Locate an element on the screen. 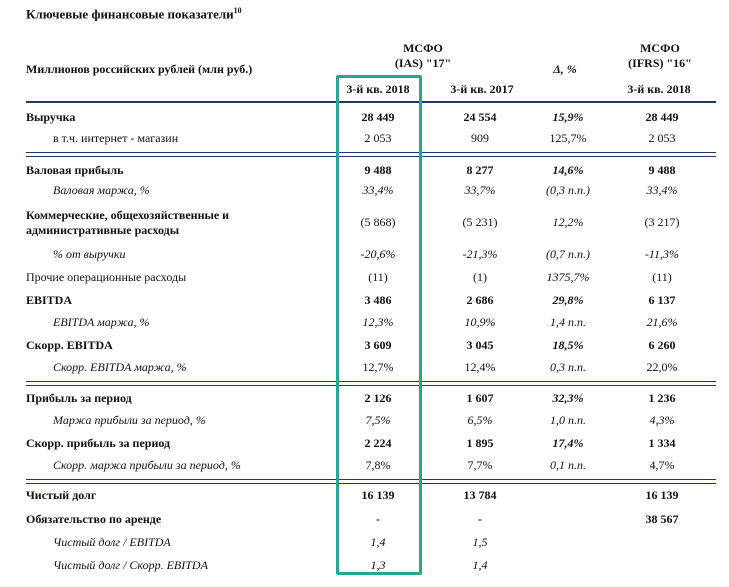 This screenshot has width=729, height=587. cell-q3-2017: 13 784 is located at coordinates (480, 495).